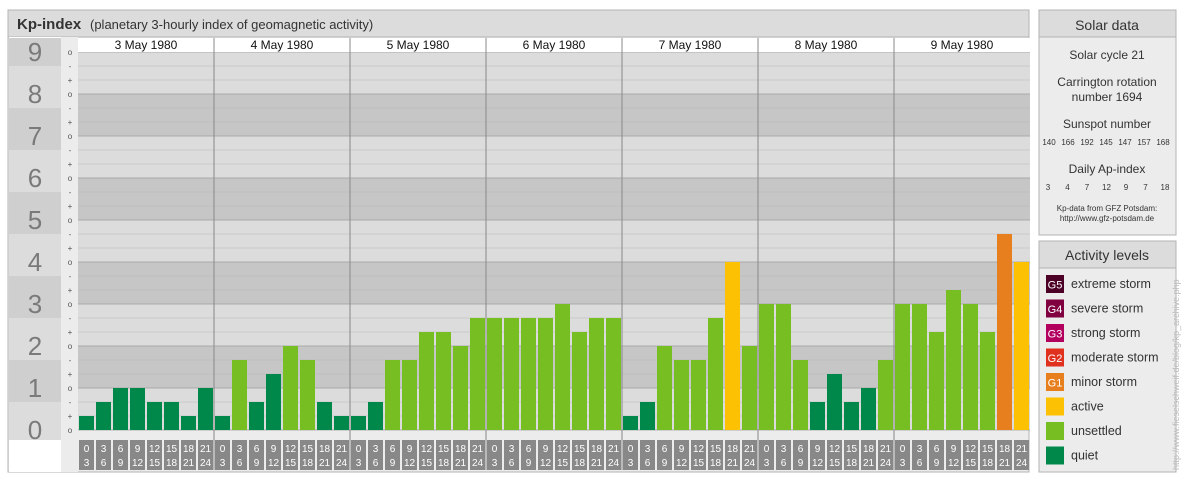  Describe the element at coordinates (35, 346) in the screenshot. I see `y-tick-label: 2` at that location.